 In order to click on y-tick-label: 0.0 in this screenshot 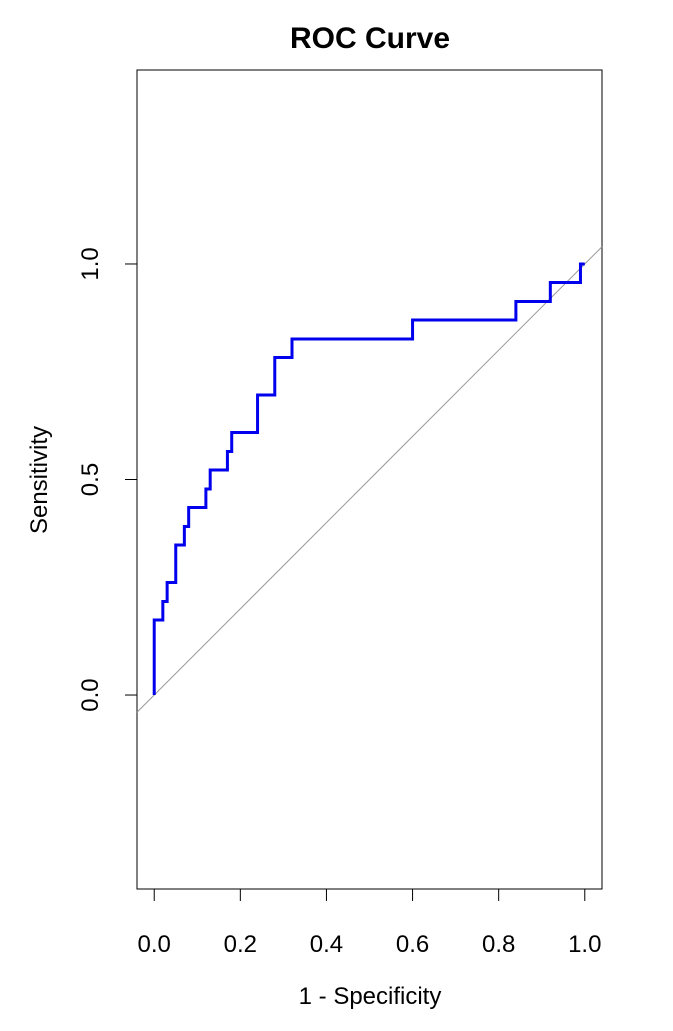, I will do `click(90, 694)`.